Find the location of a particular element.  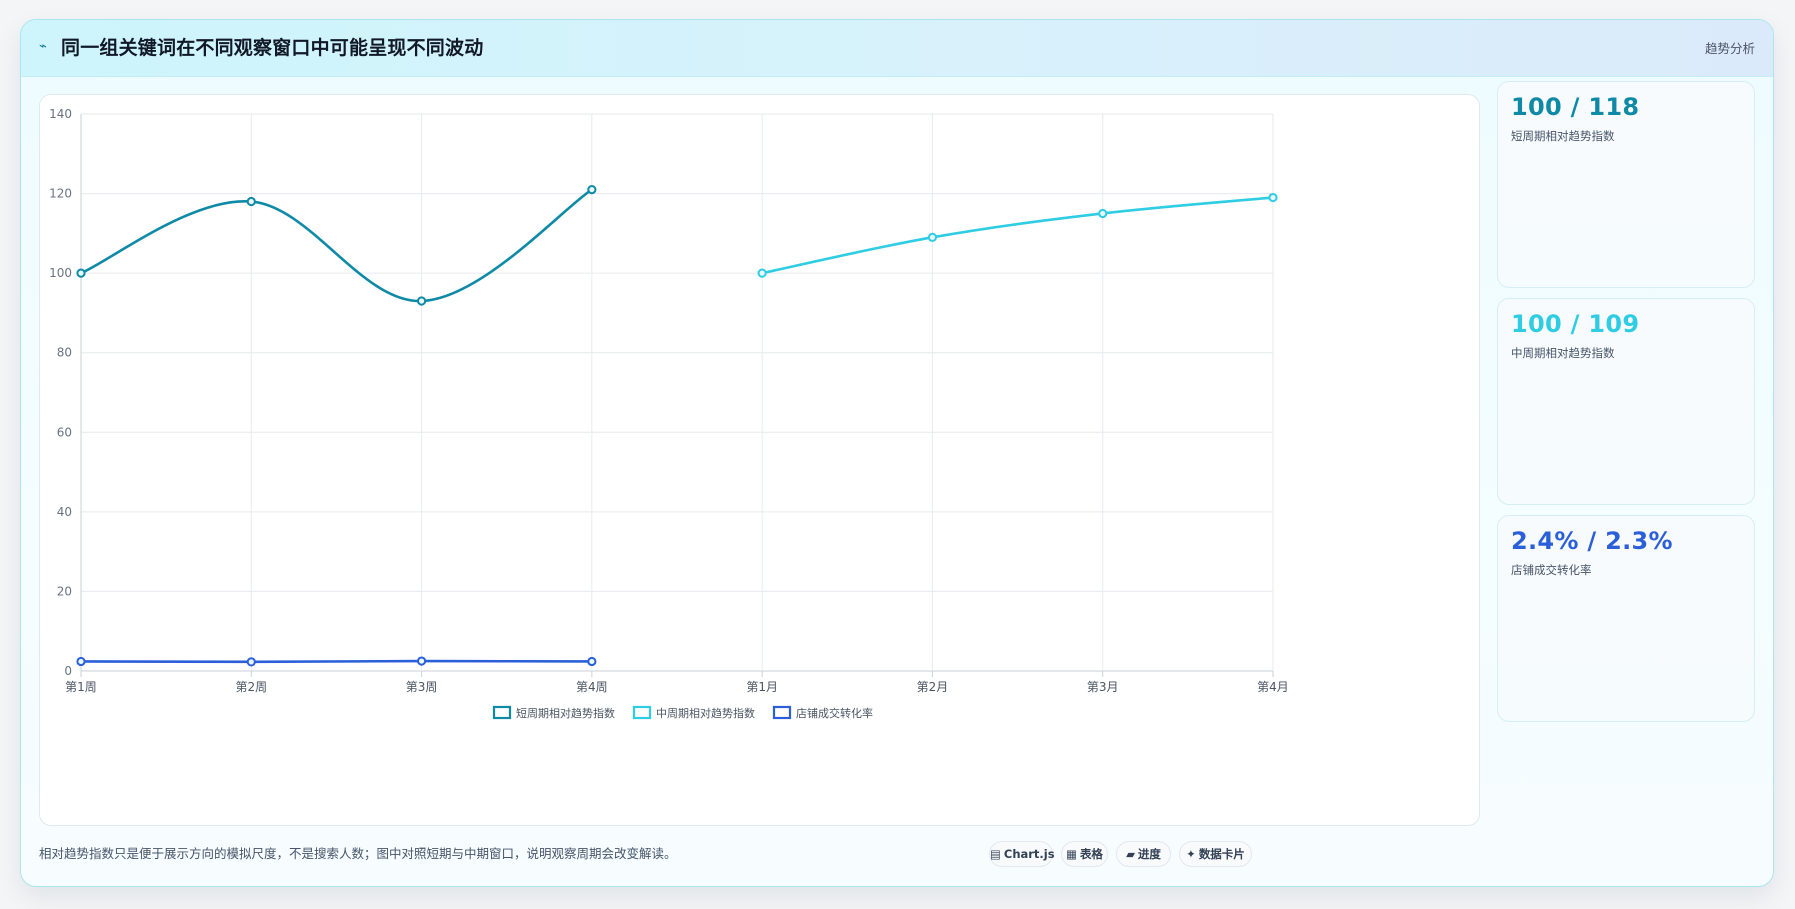

stat-card-conversion: 2.4% / 2.3% 店铺成交转化率 is located at coordinates (1626, 618).